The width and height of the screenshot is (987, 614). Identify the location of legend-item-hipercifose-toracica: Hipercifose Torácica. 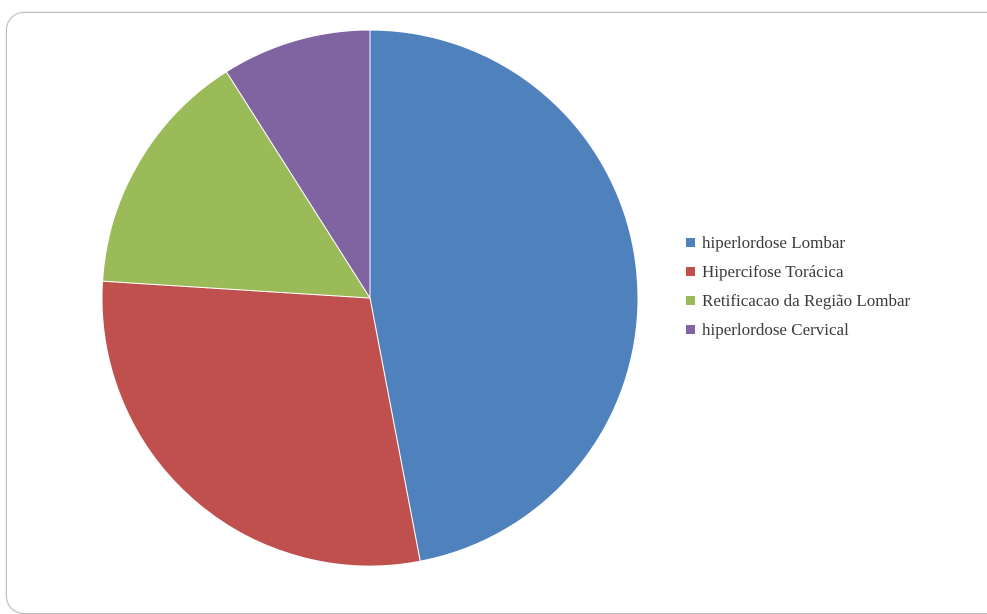
(798, 271).